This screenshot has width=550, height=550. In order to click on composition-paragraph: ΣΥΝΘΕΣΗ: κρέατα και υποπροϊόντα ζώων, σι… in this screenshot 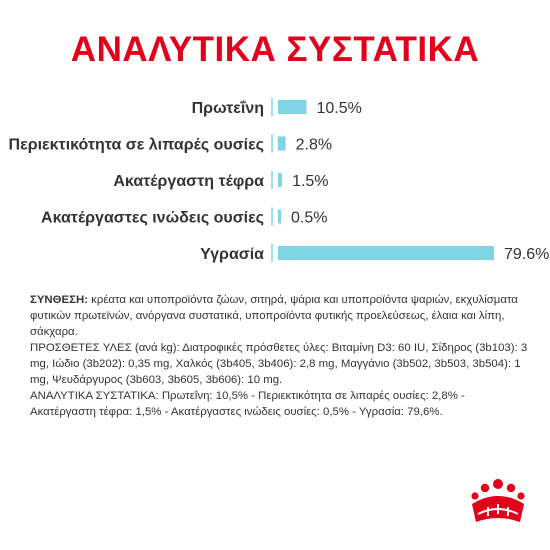, I will do `click(280, 316)`.